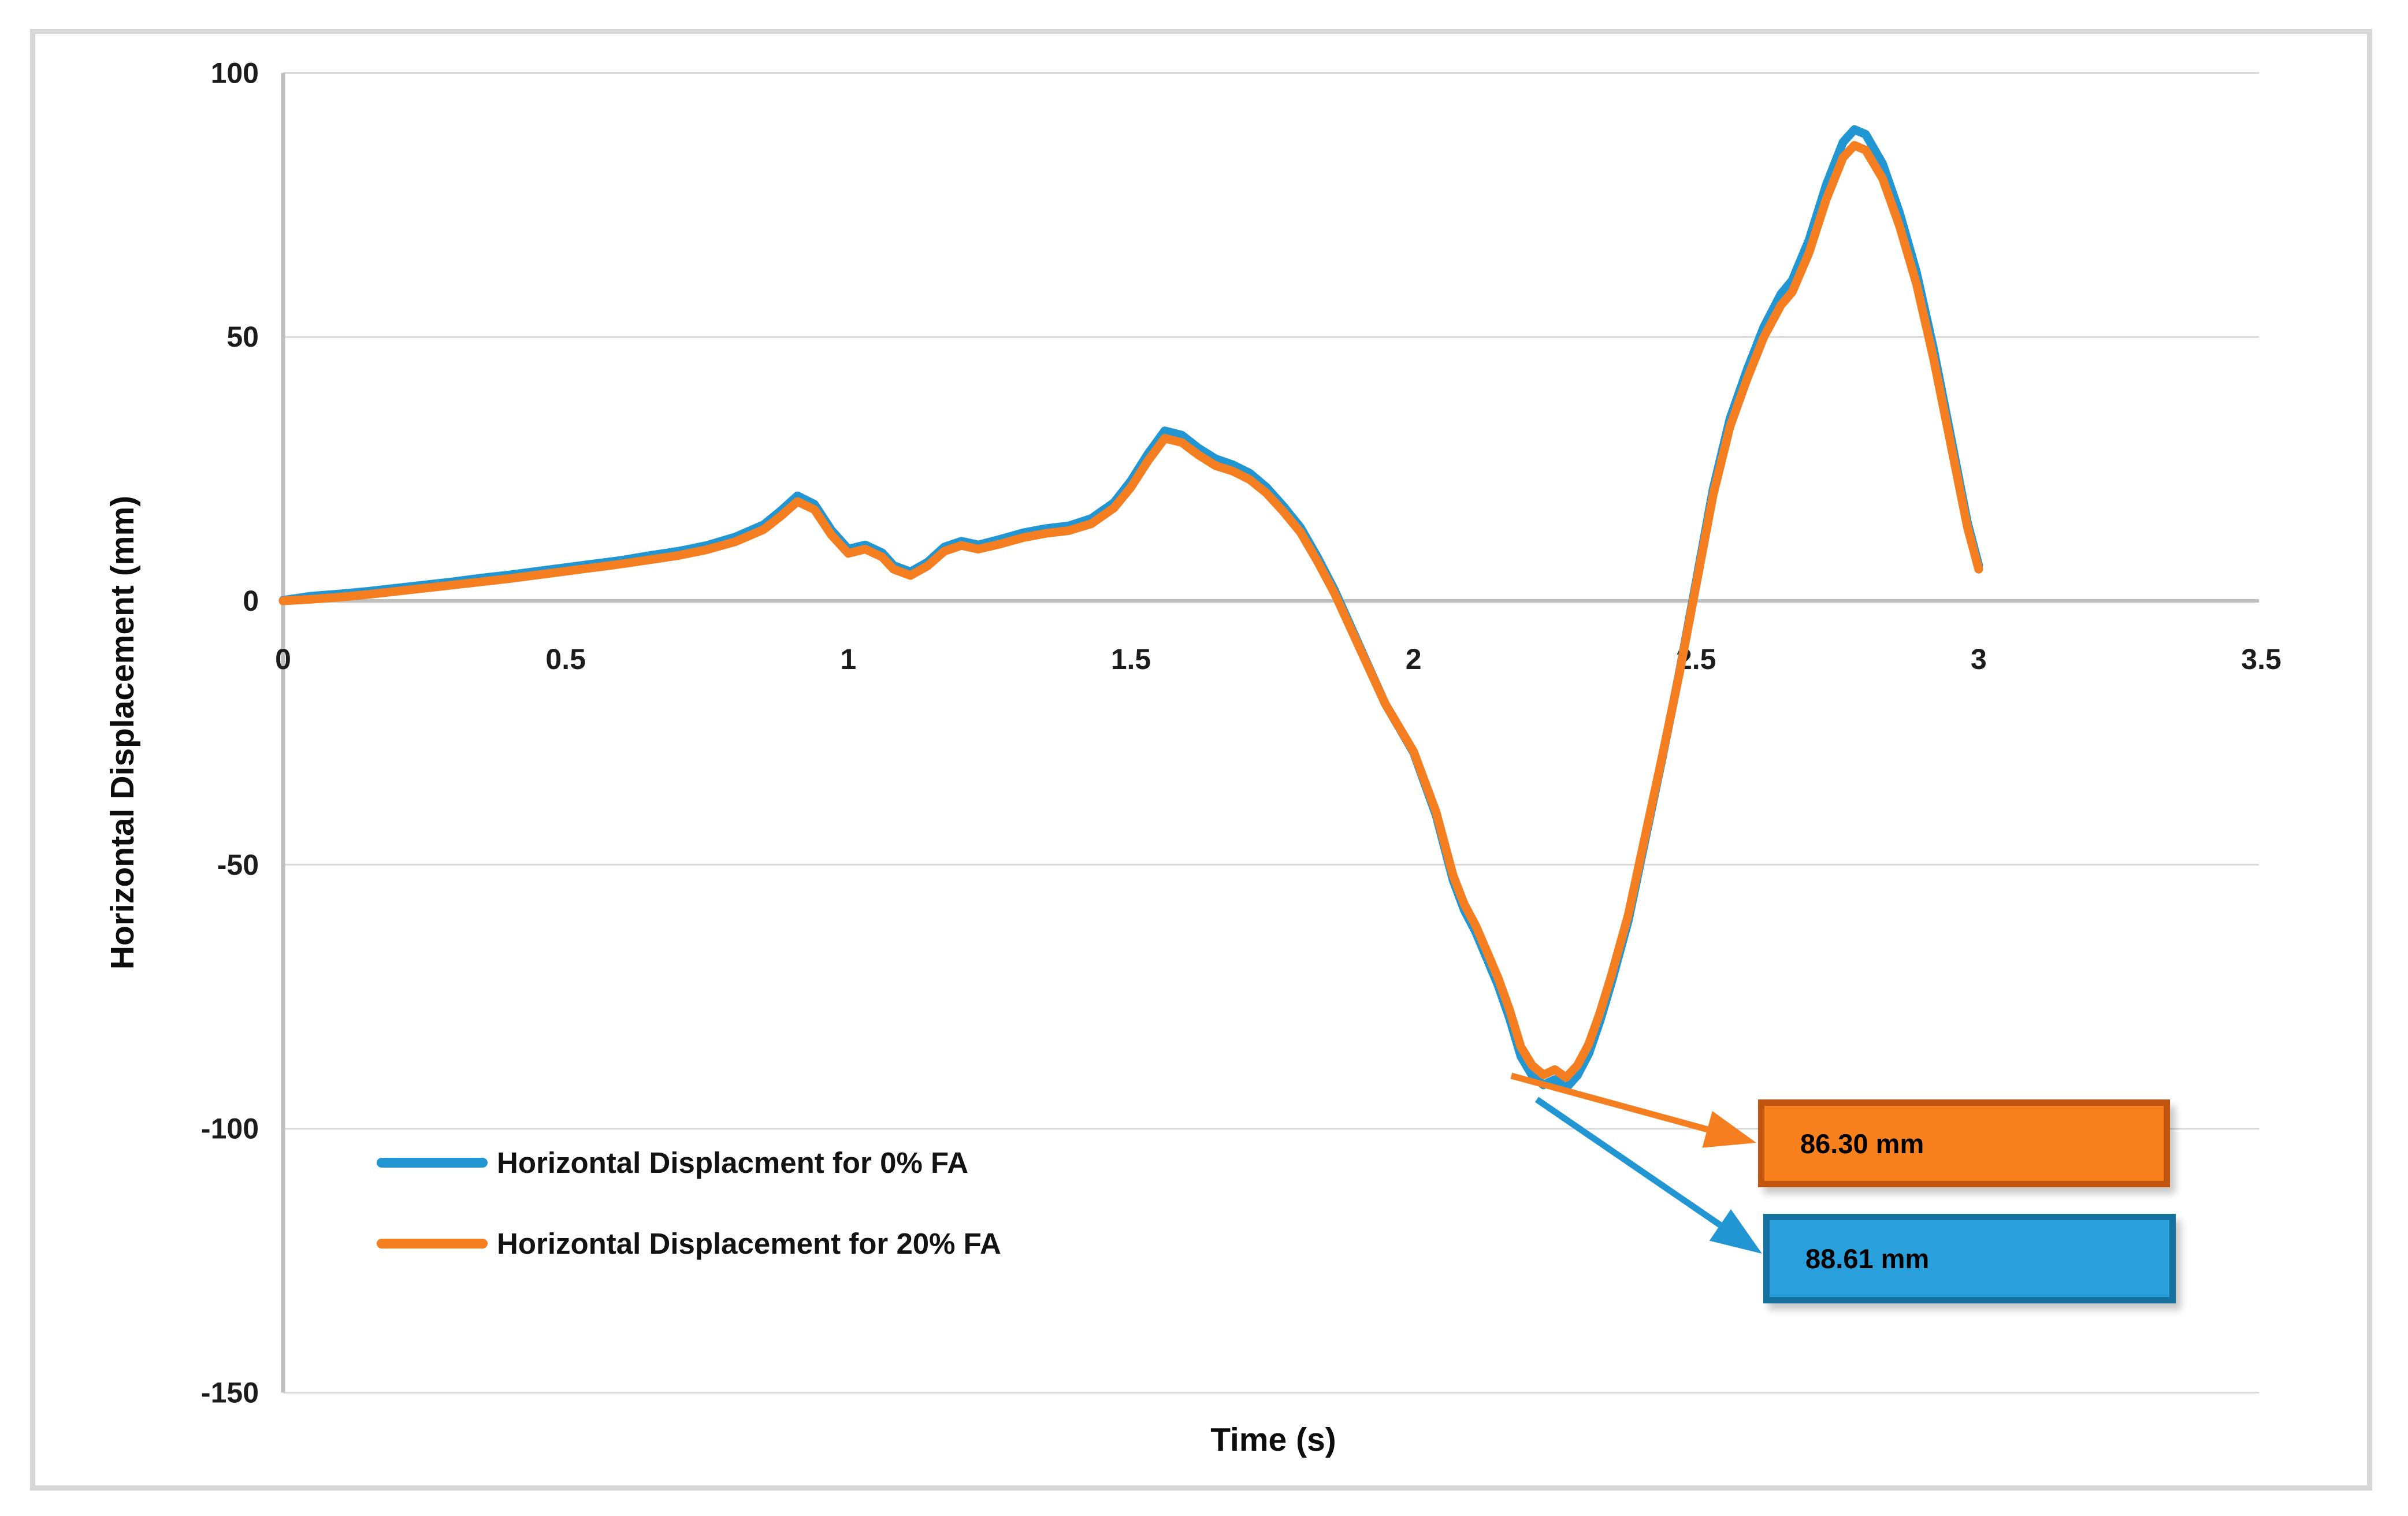  I want to click on x-tick-label: 3.5, so click(2261, 659).